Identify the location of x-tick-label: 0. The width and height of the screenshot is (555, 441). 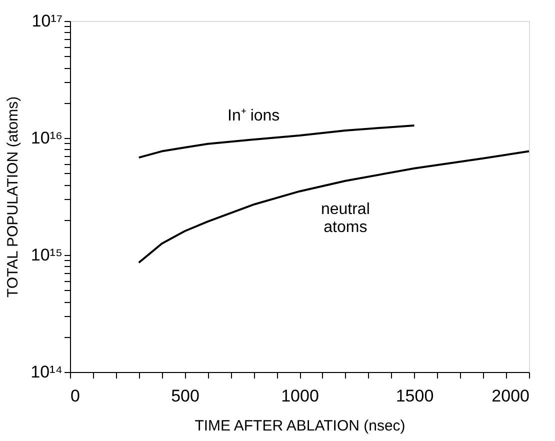
(75, 396).